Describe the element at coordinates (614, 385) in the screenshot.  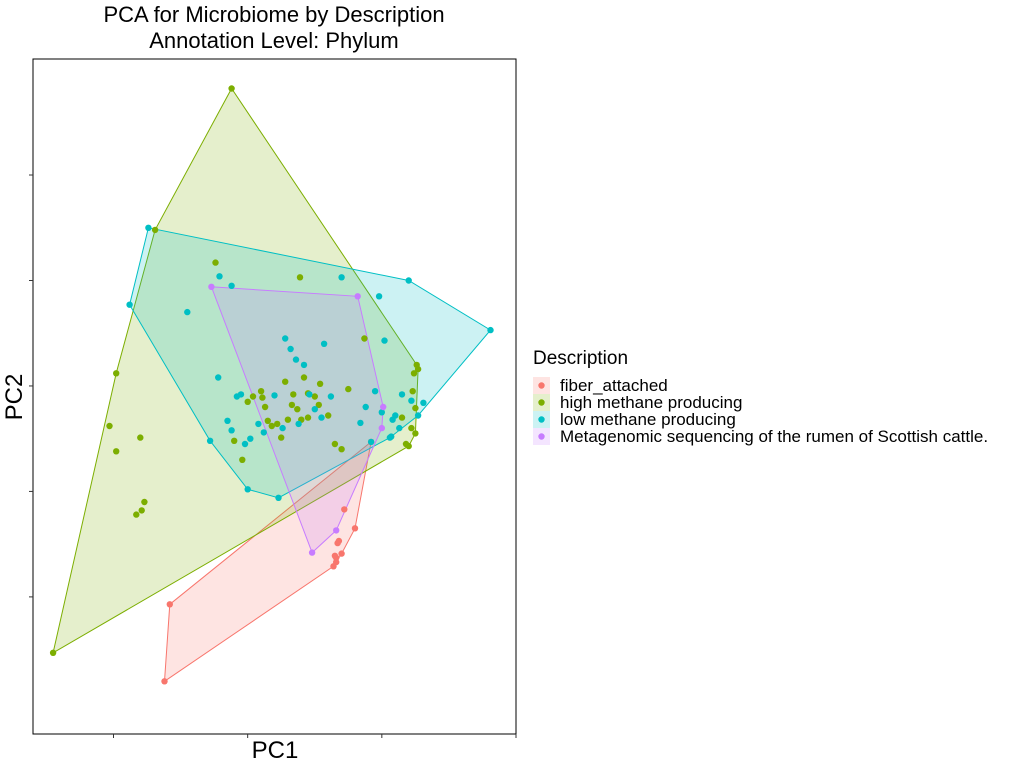
I see `legend-label-fiber-attached: fiber_attached` at that location.